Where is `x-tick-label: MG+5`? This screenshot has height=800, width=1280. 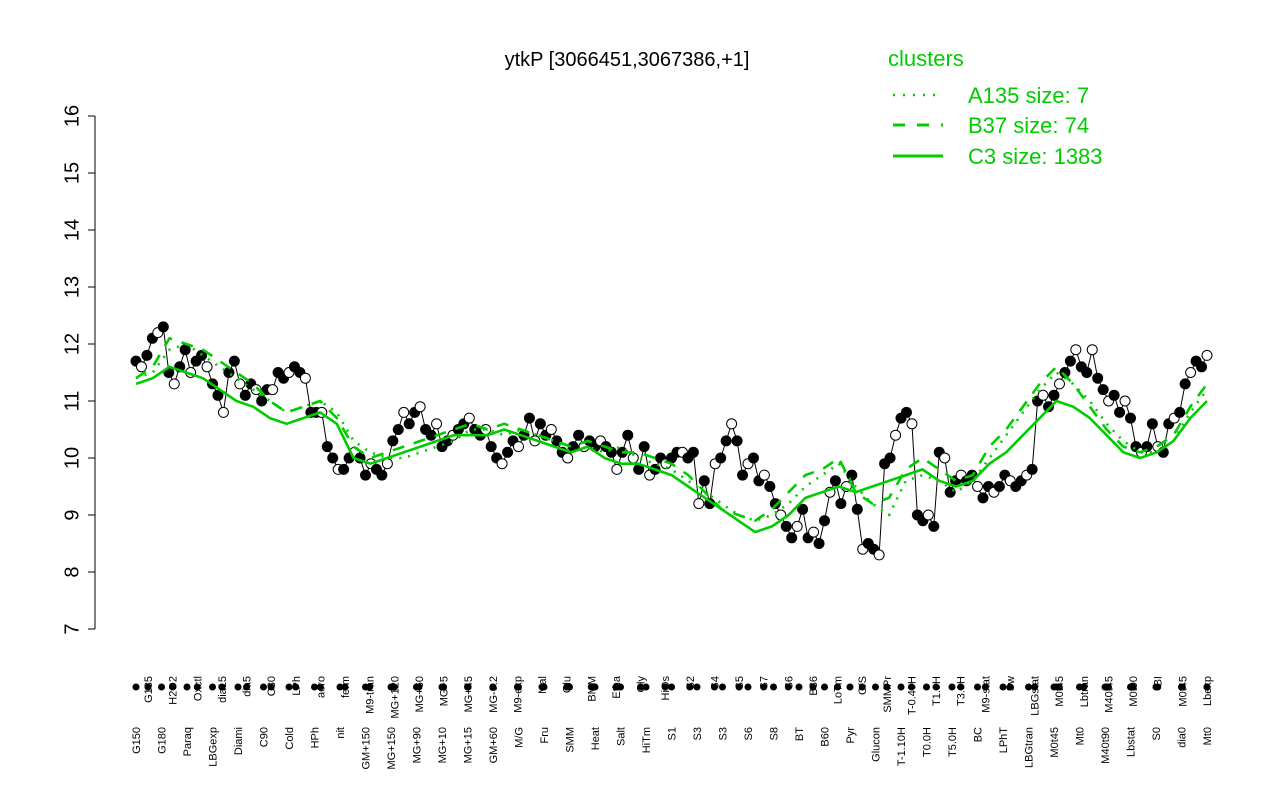
x-tick-label: MG+5 is located at coordinates (445, 691).